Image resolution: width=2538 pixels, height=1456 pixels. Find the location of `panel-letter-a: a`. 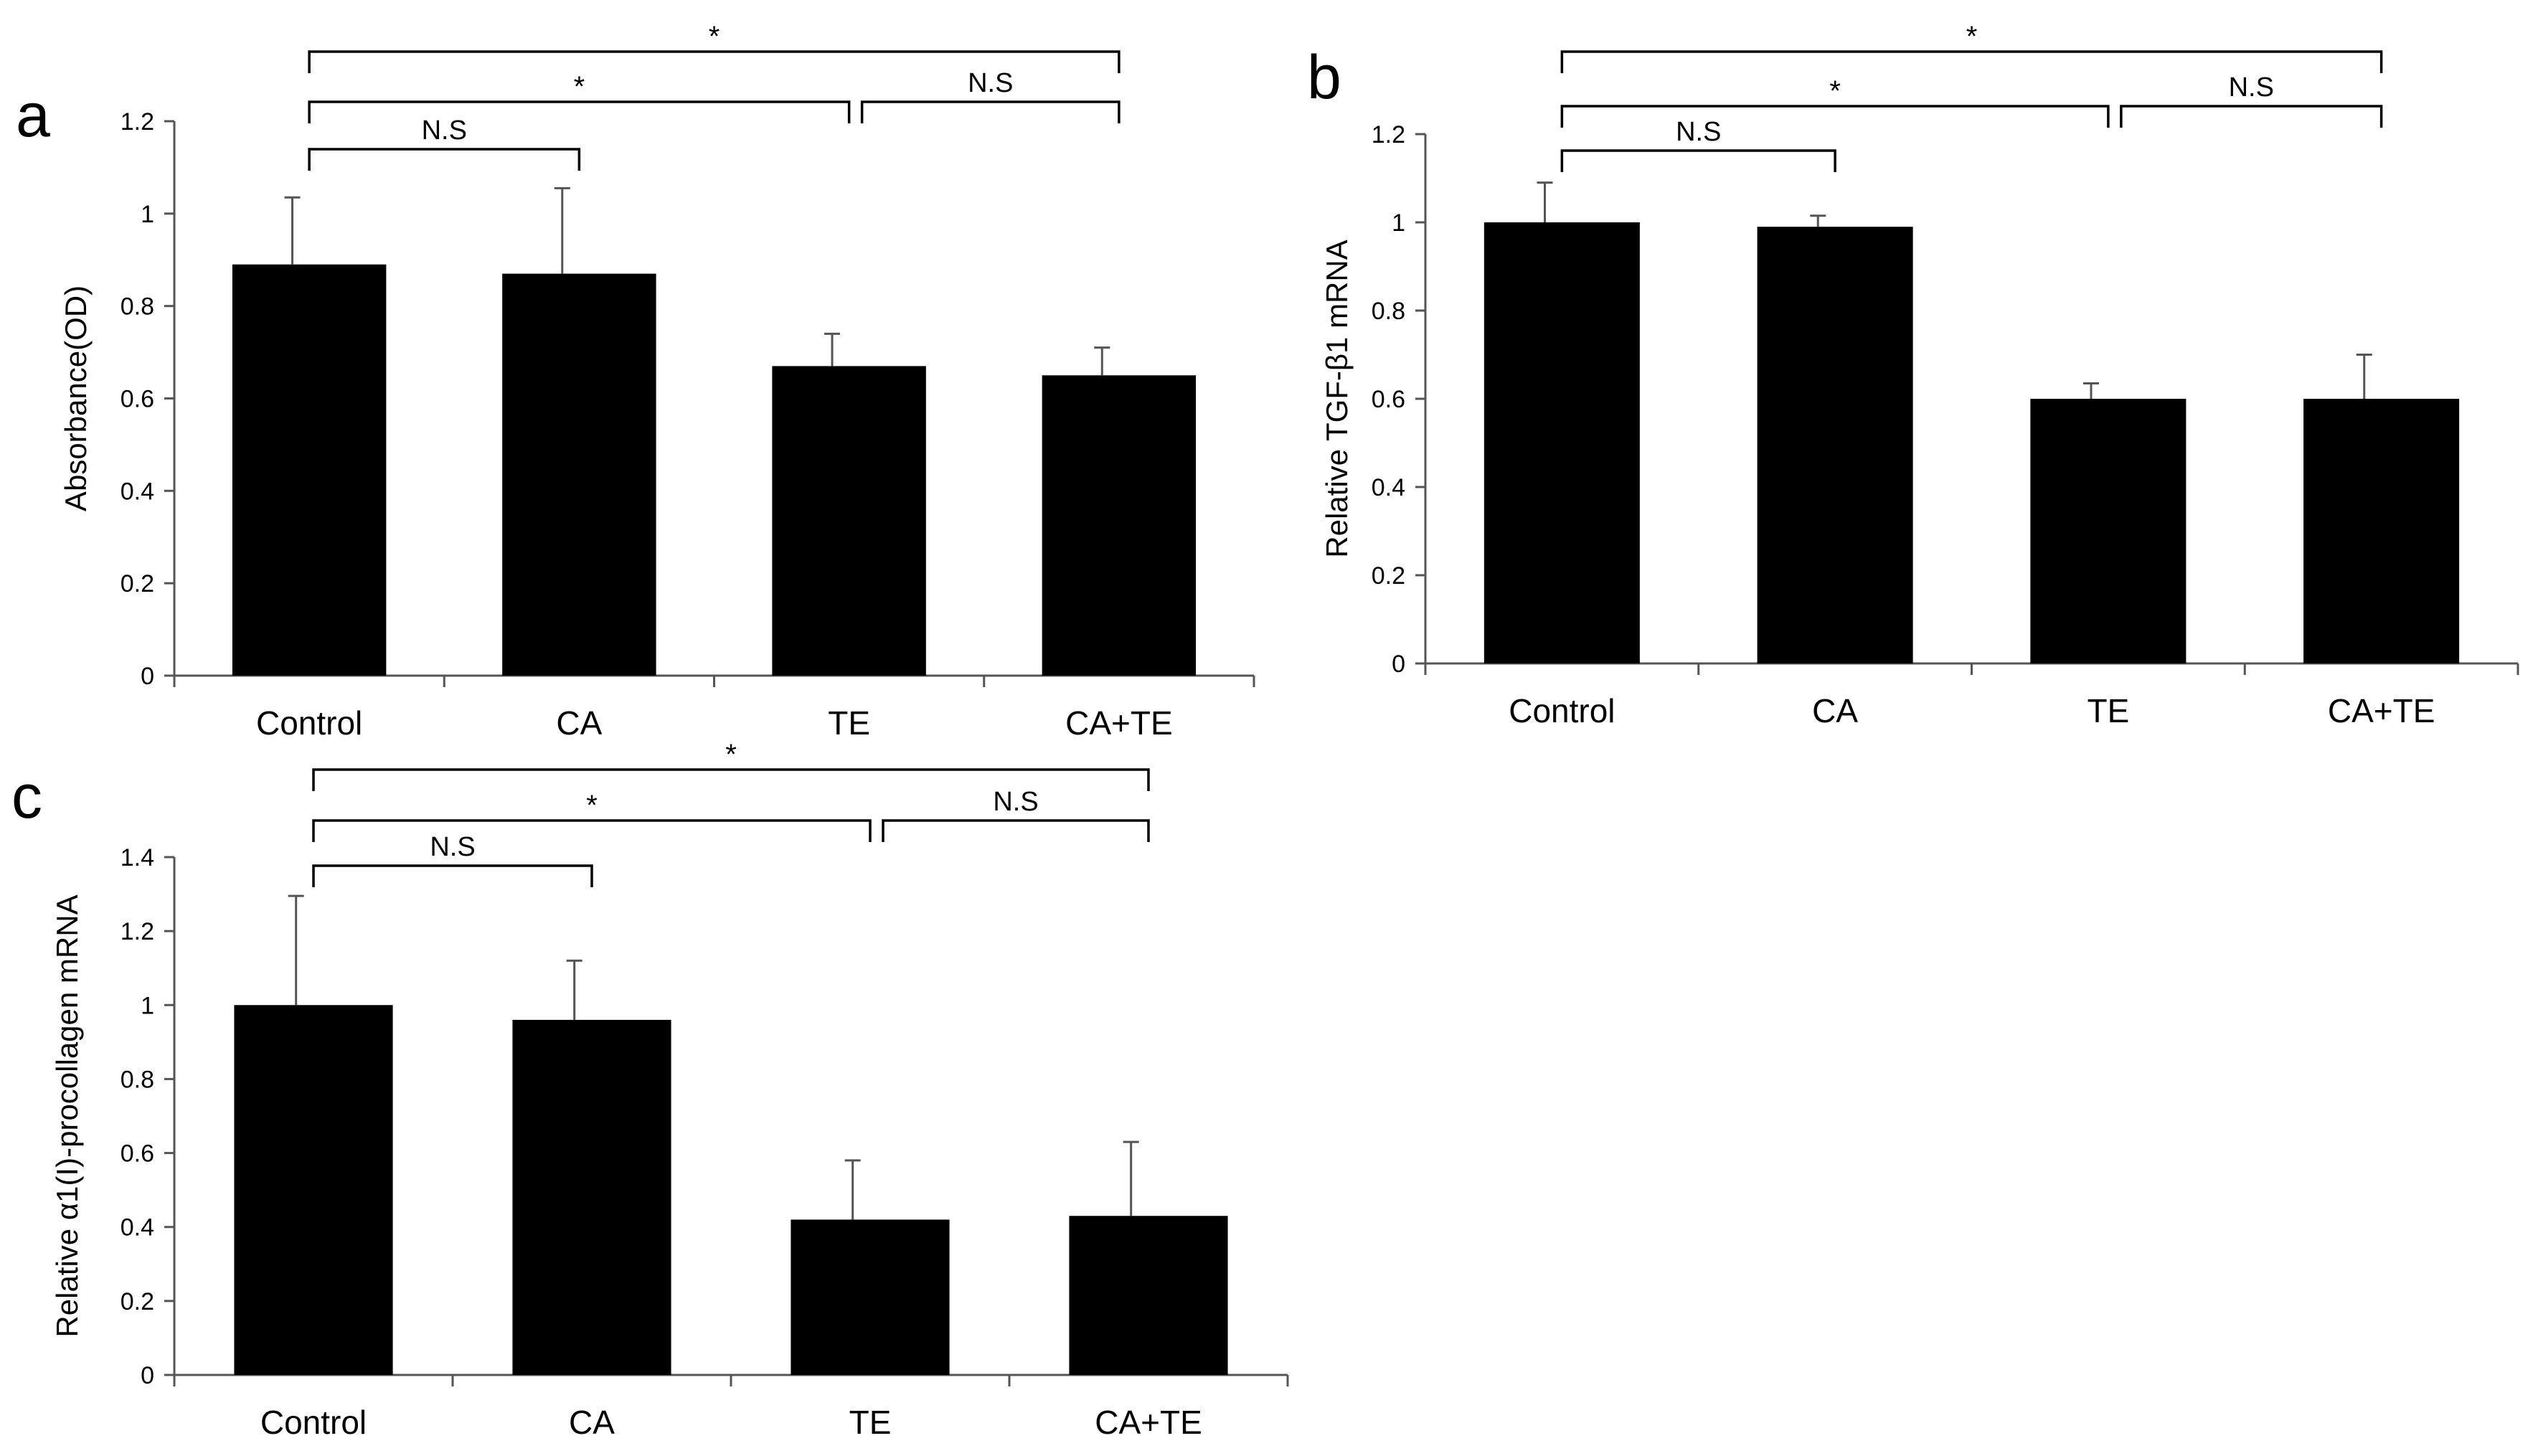

panel-letter-a: a is located at coordinates (33, 115).